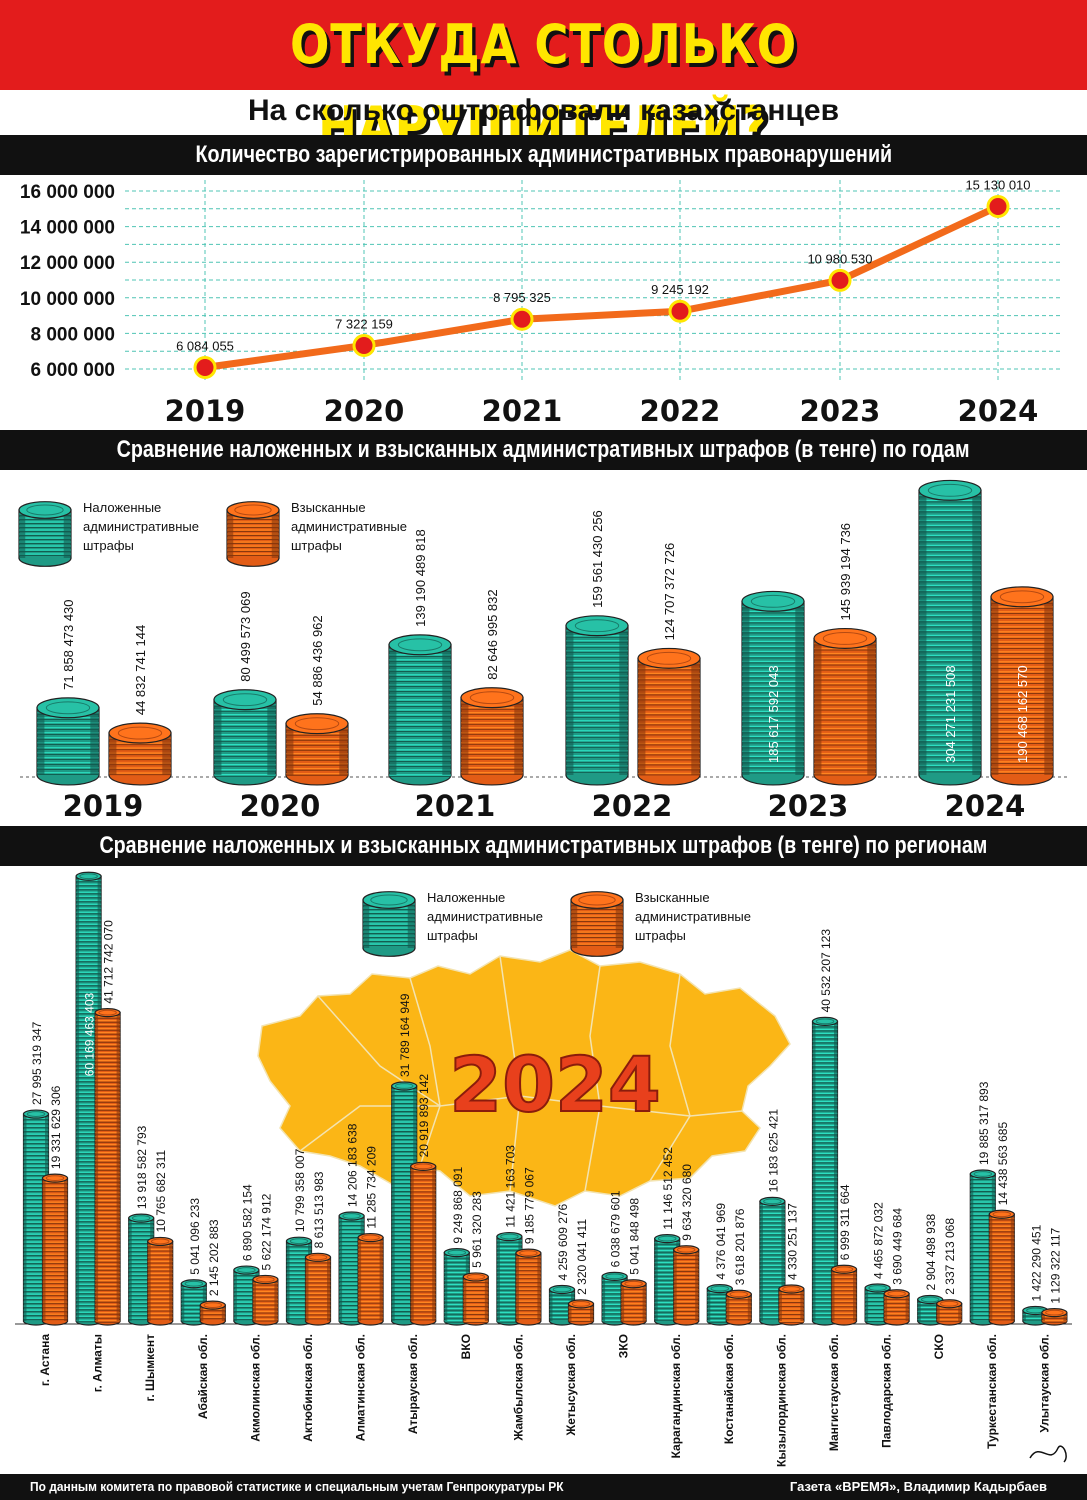  What do you see at coordinates (826, 971) in the screenshot?
I see `bar-value-label: 40 532 207 123` at bounding box center [826, 971].